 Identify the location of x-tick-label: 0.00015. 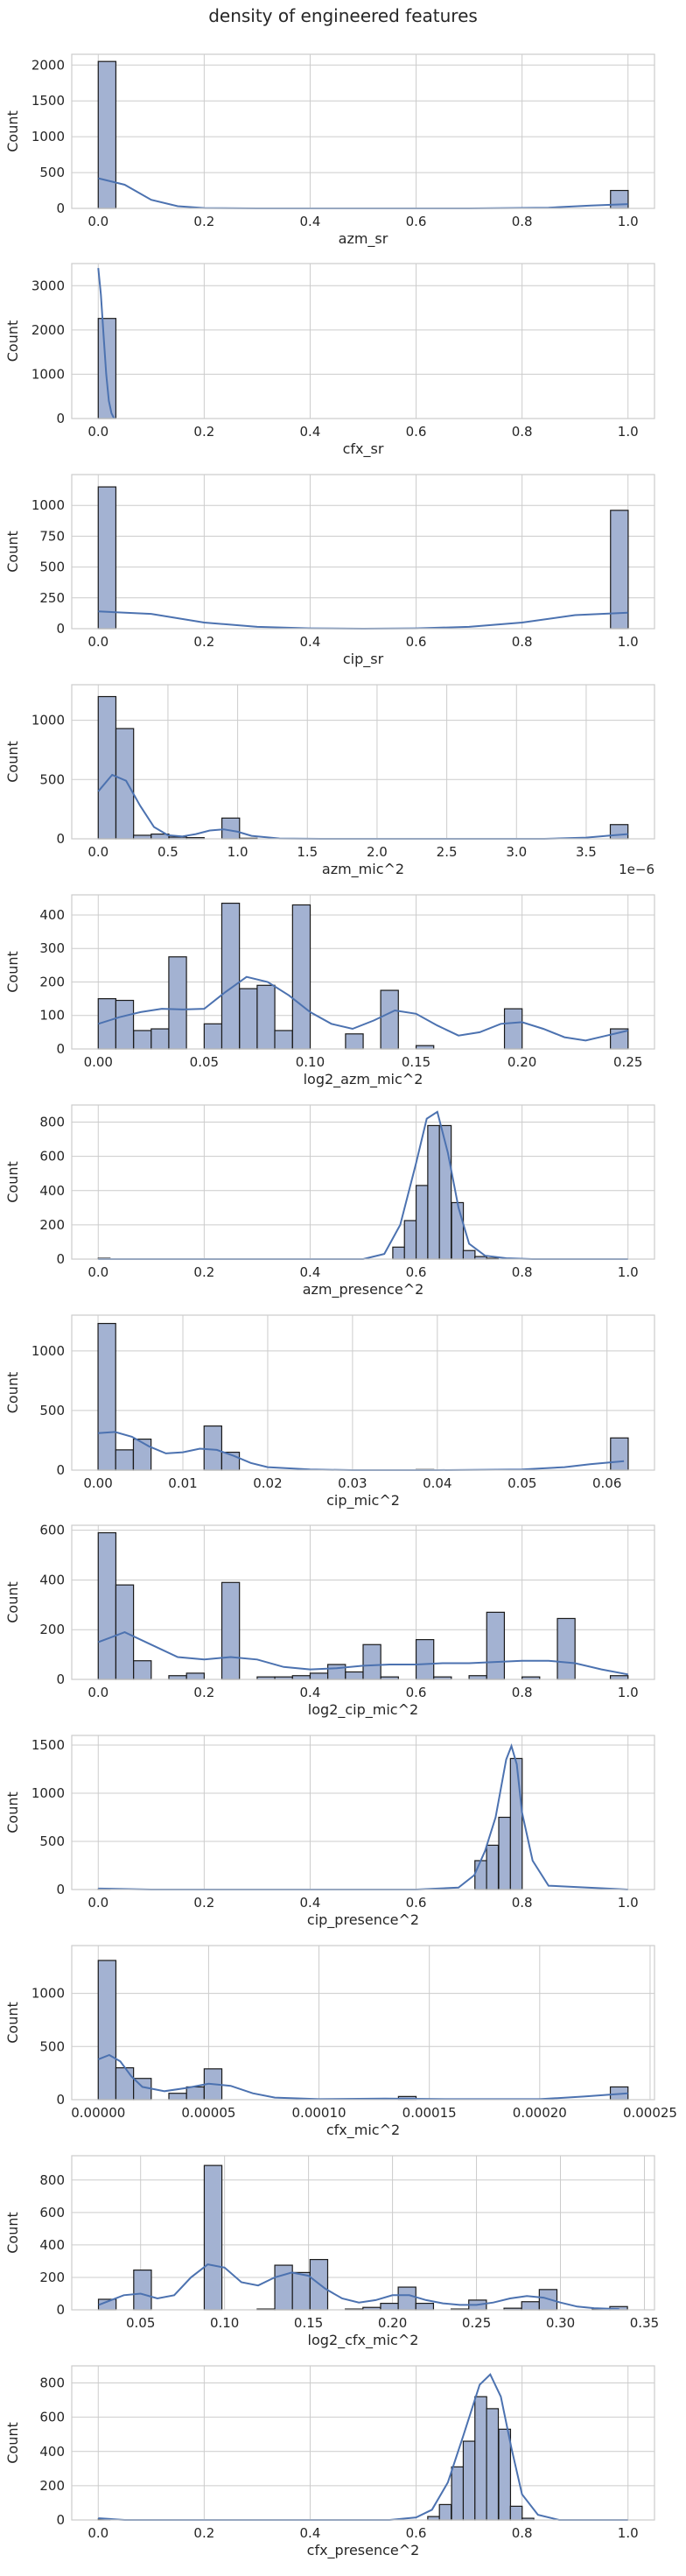
(429, 2113).